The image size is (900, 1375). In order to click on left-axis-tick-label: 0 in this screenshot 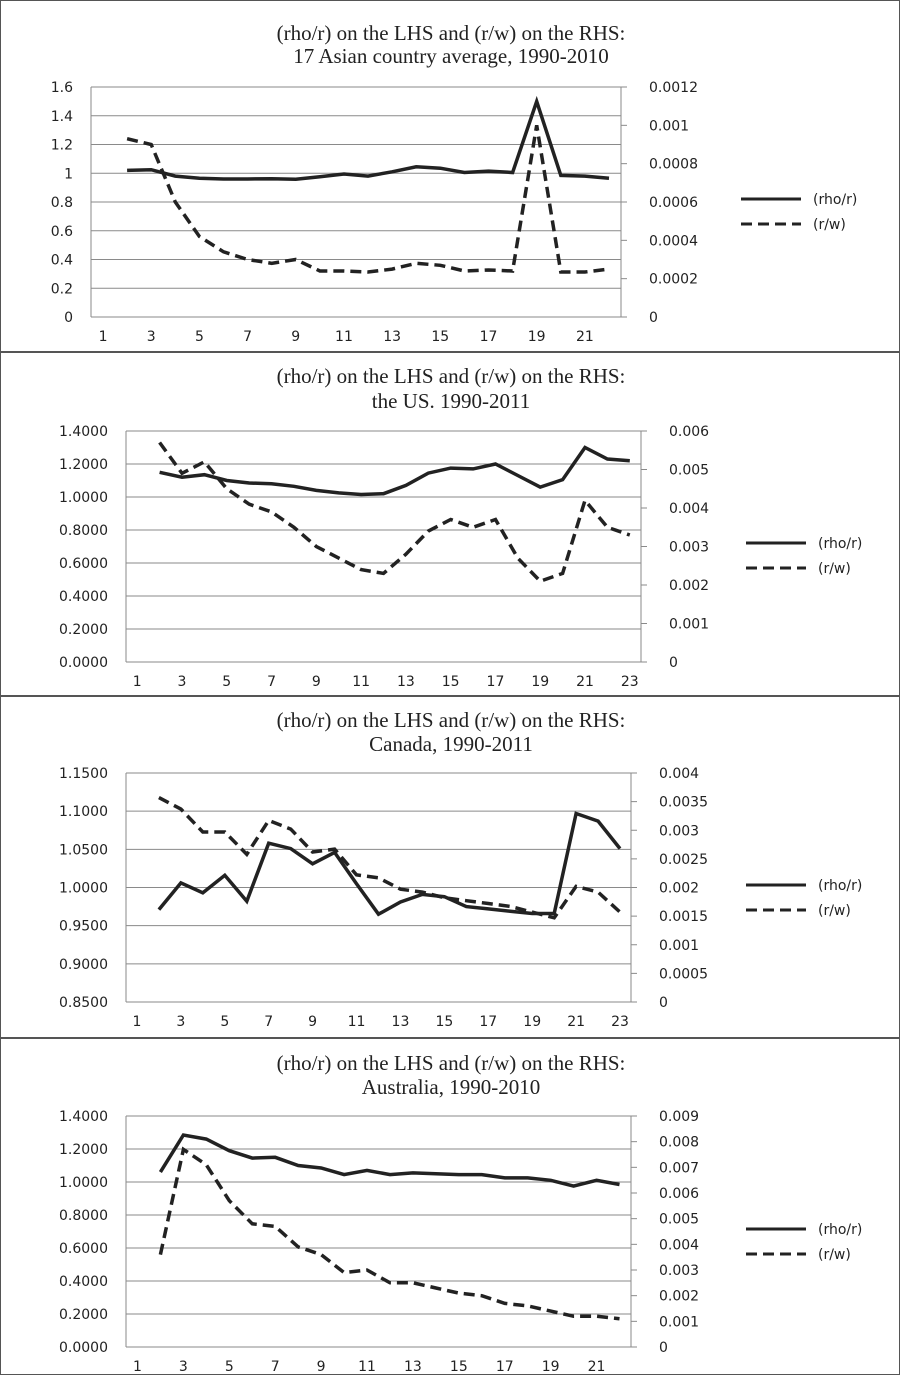, I will do `click(68, 318)`.